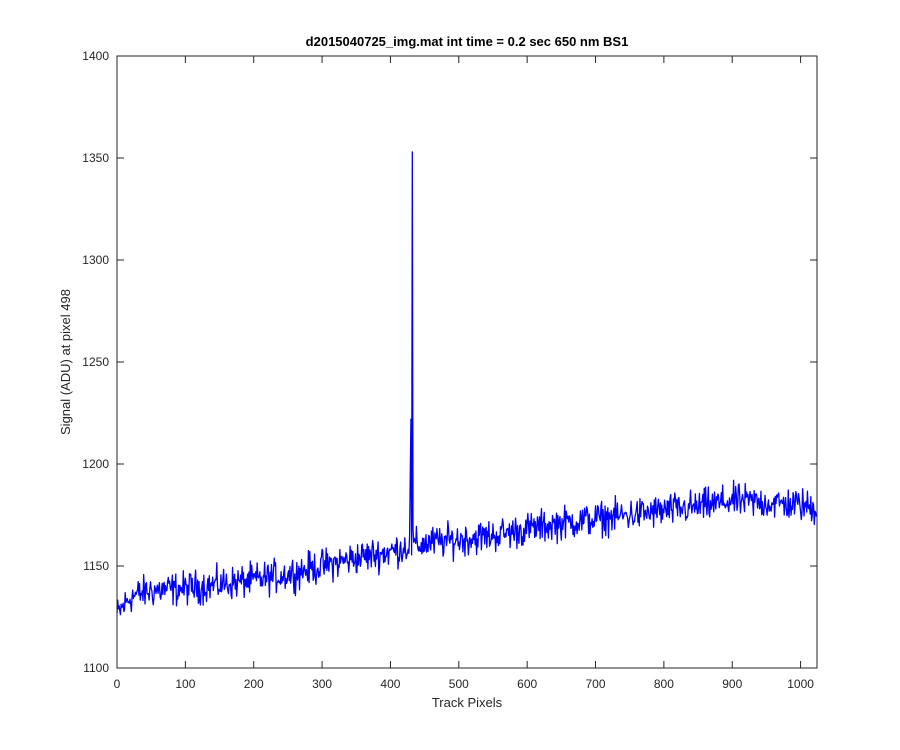 This screenshot has height=750, width=900. What do you see at coordinates (596, 684) in the screenshot?
I see `x-tick-label: 700` at bounding box center [596, 684].